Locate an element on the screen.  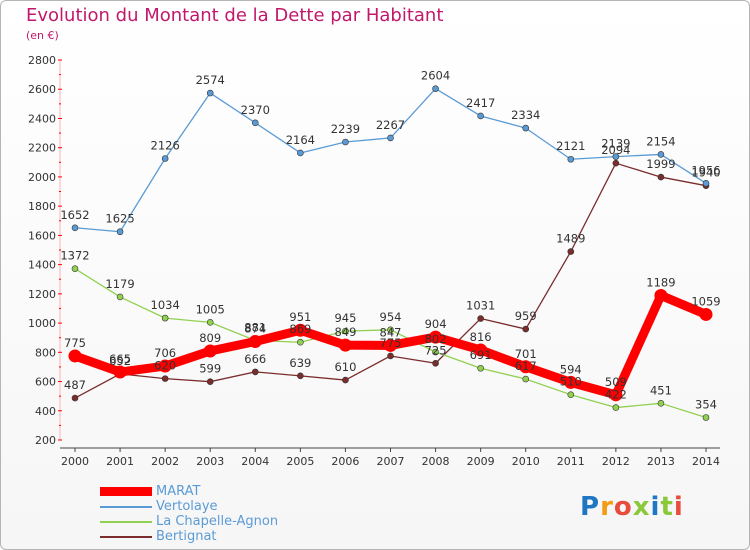
logo-letter: r is located at coordinates (607, 507).